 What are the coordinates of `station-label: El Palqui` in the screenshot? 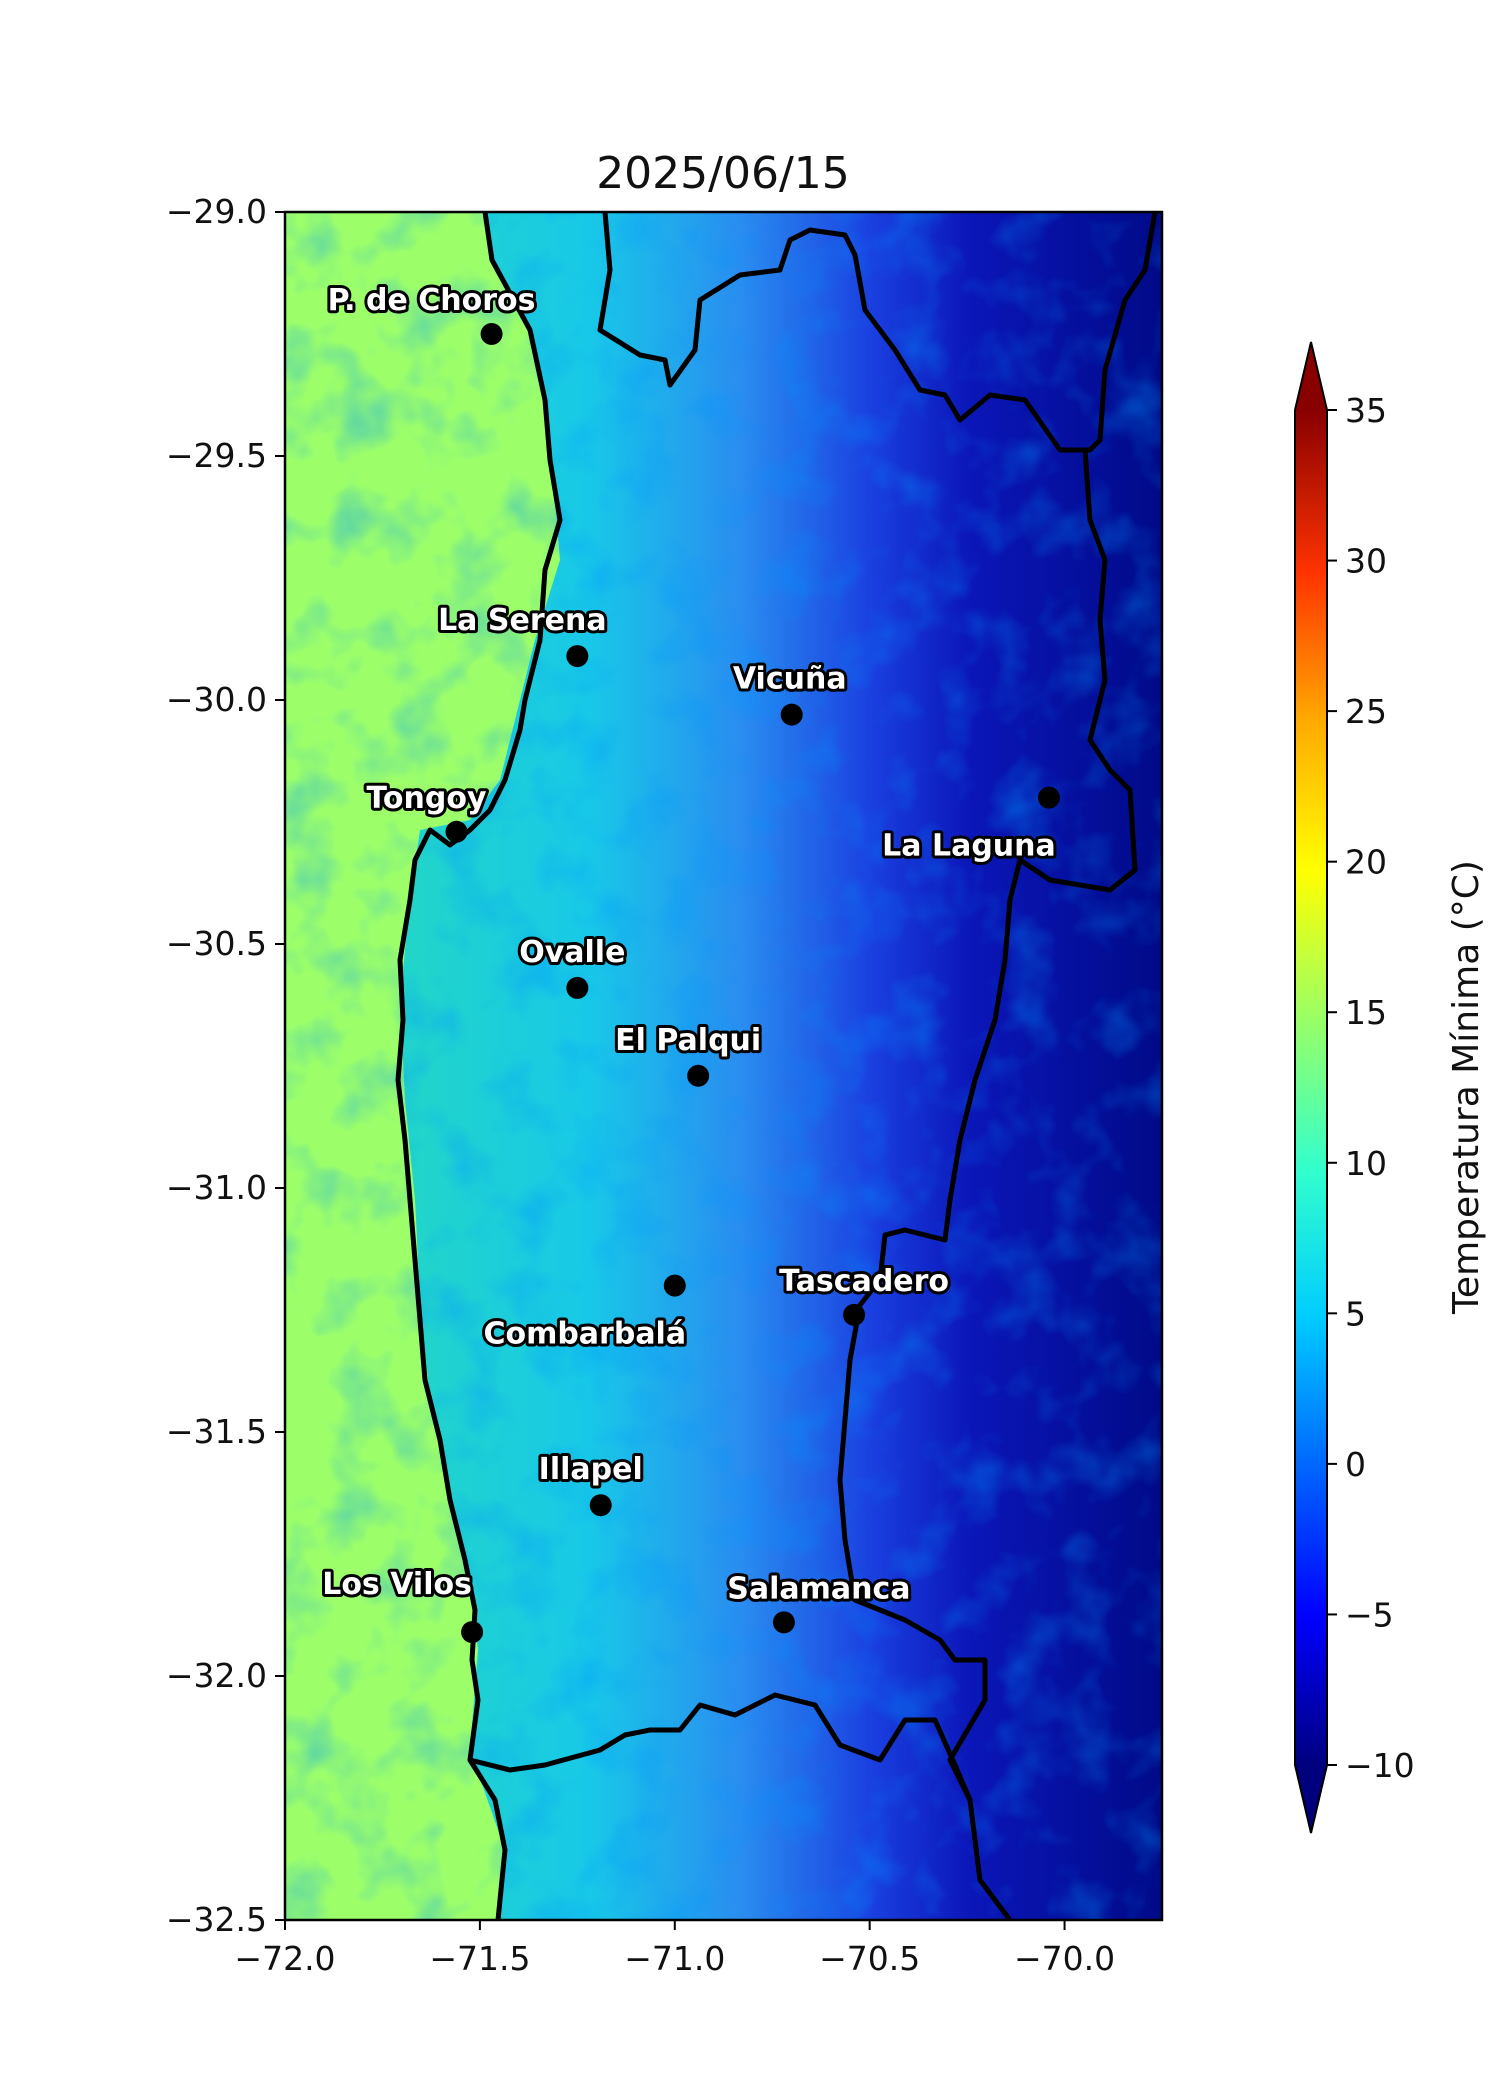 It's located at (688, 1040).